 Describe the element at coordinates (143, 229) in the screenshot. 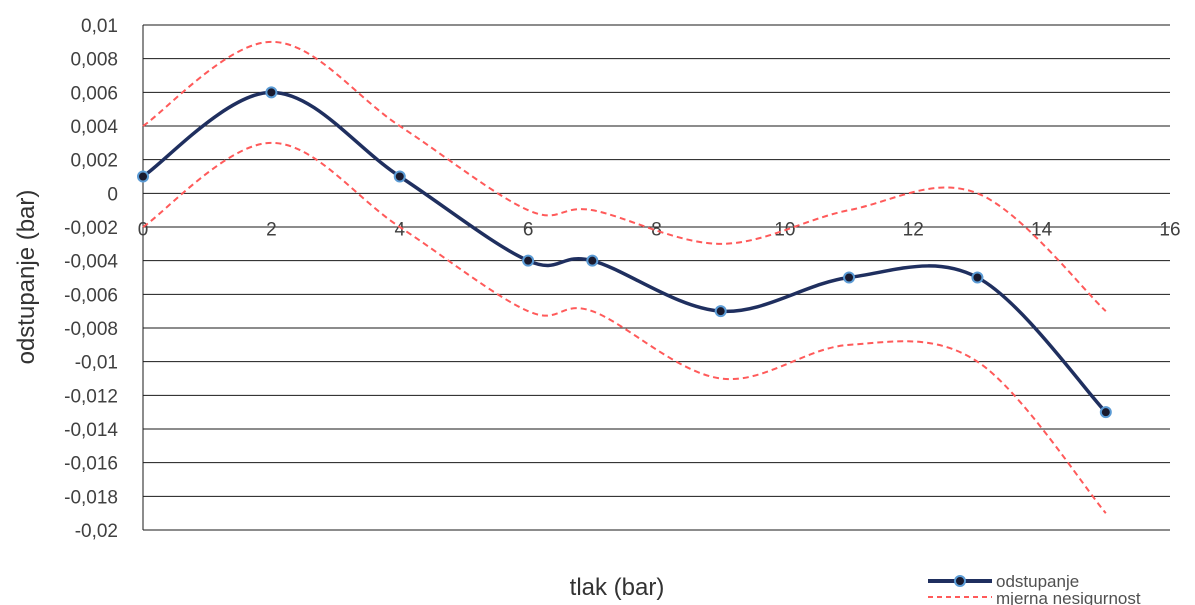

I see `x-tick-label: 0` at that location.